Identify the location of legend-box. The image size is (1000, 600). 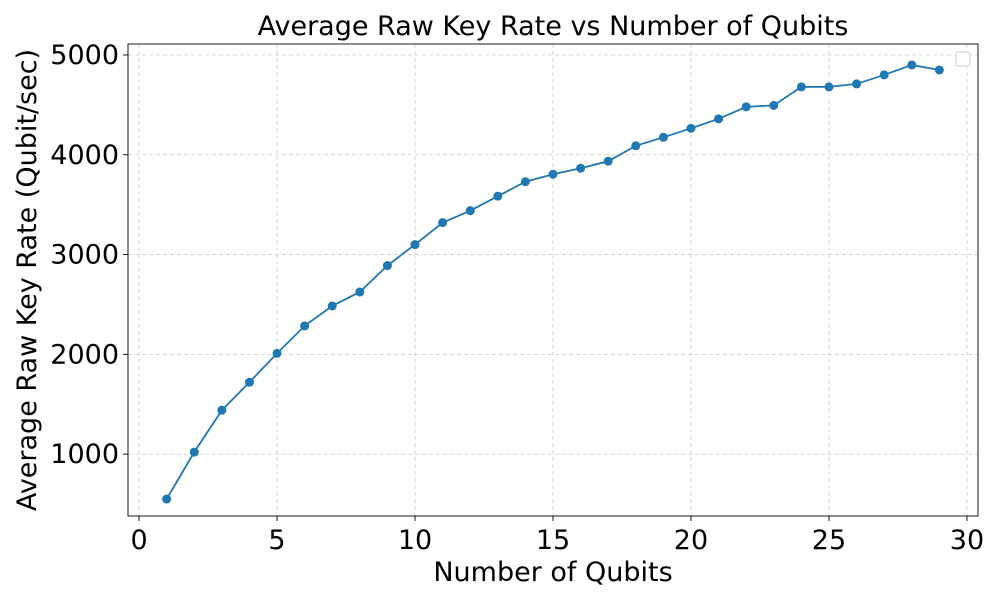
(963, 59).